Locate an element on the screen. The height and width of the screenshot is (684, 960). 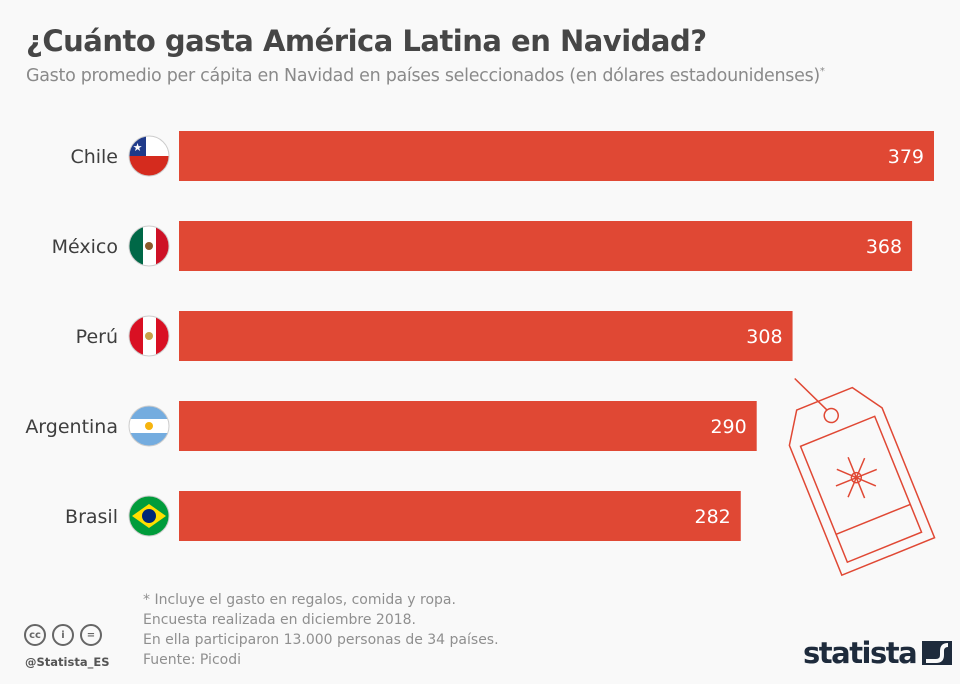
flag-brazil-icon is located at coordinates (149, 516).